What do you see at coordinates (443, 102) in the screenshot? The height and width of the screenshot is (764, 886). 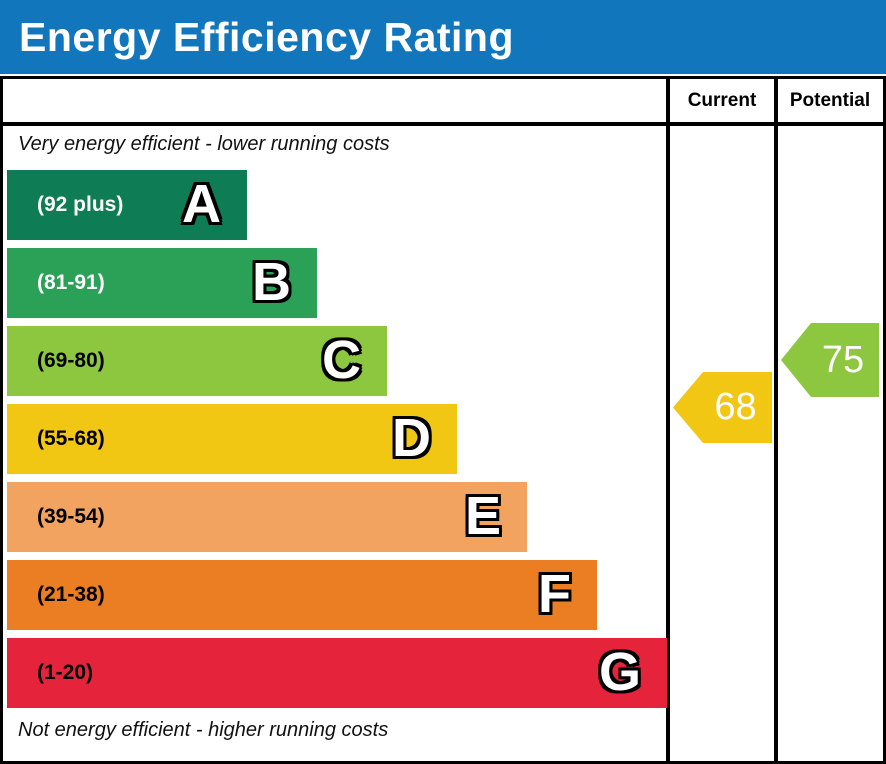 I see `table-header-row` at bounding box center [443, 102].